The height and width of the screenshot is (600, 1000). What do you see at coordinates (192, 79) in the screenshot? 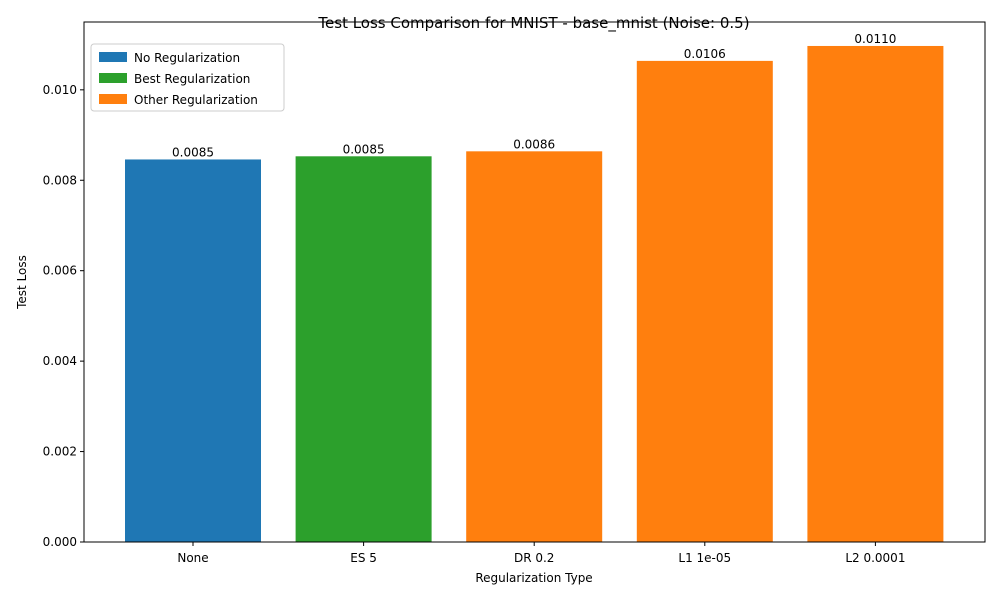
I see `legend-label: Best Regularization` at bounding box center [192, 79].